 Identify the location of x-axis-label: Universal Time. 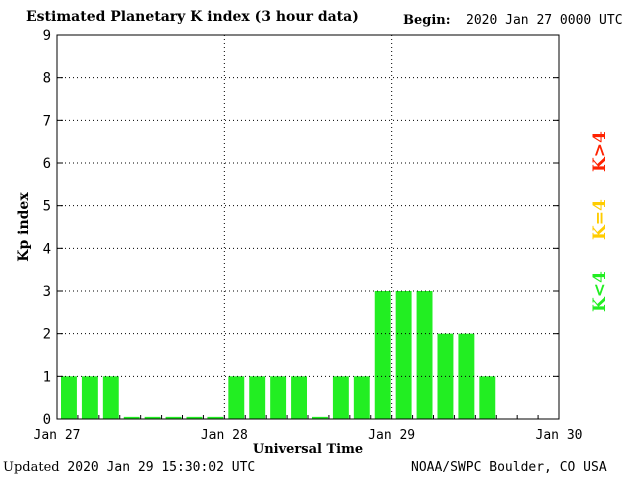
(308, 449).